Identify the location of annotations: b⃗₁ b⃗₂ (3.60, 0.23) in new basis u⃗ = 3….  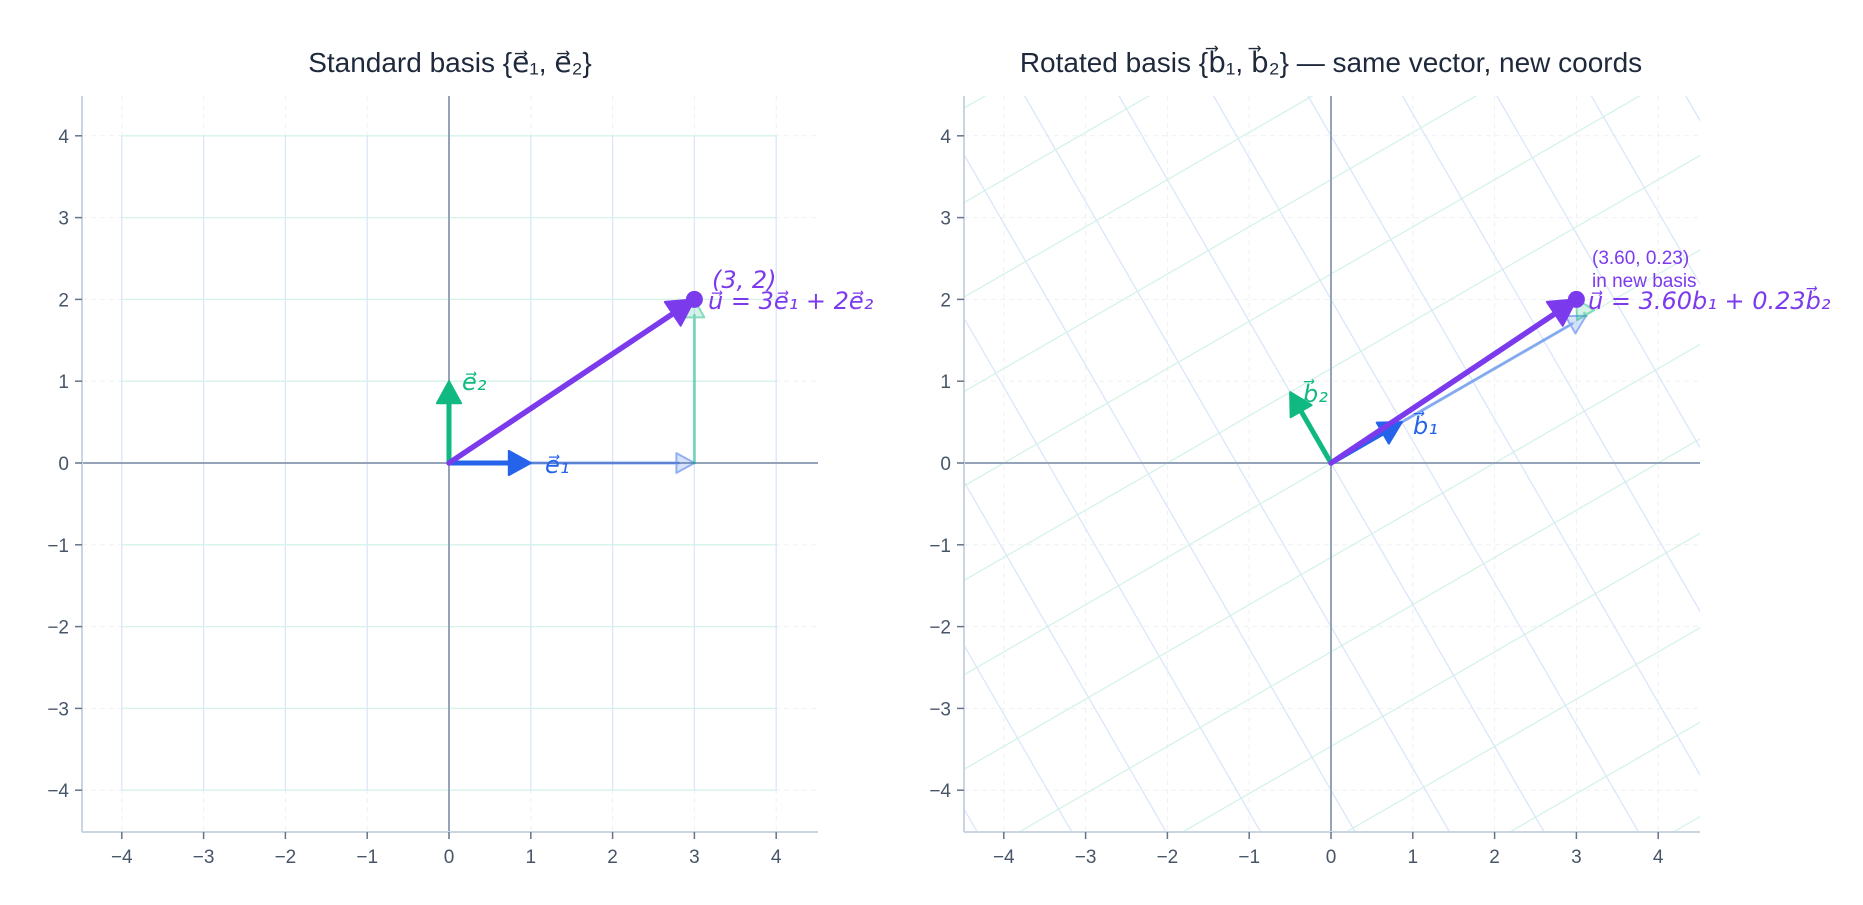
(1567, 344).